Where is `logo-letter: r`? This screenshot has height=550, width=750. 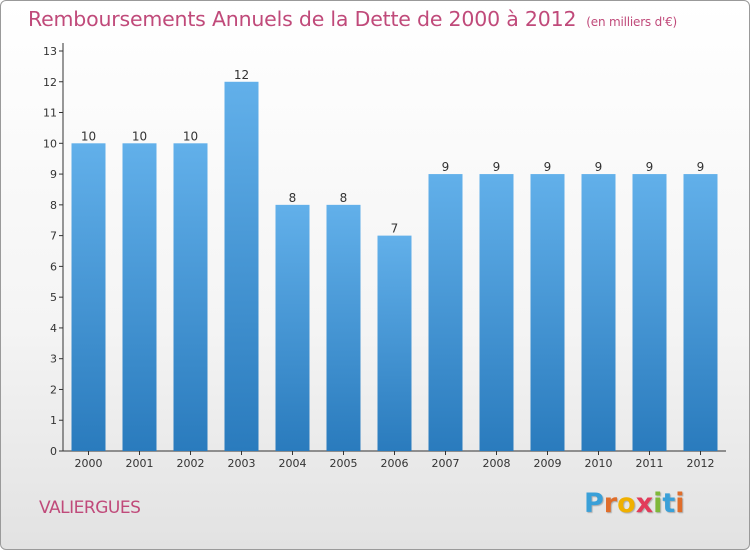 logo-letter: r is located at coordinates (610, 503).